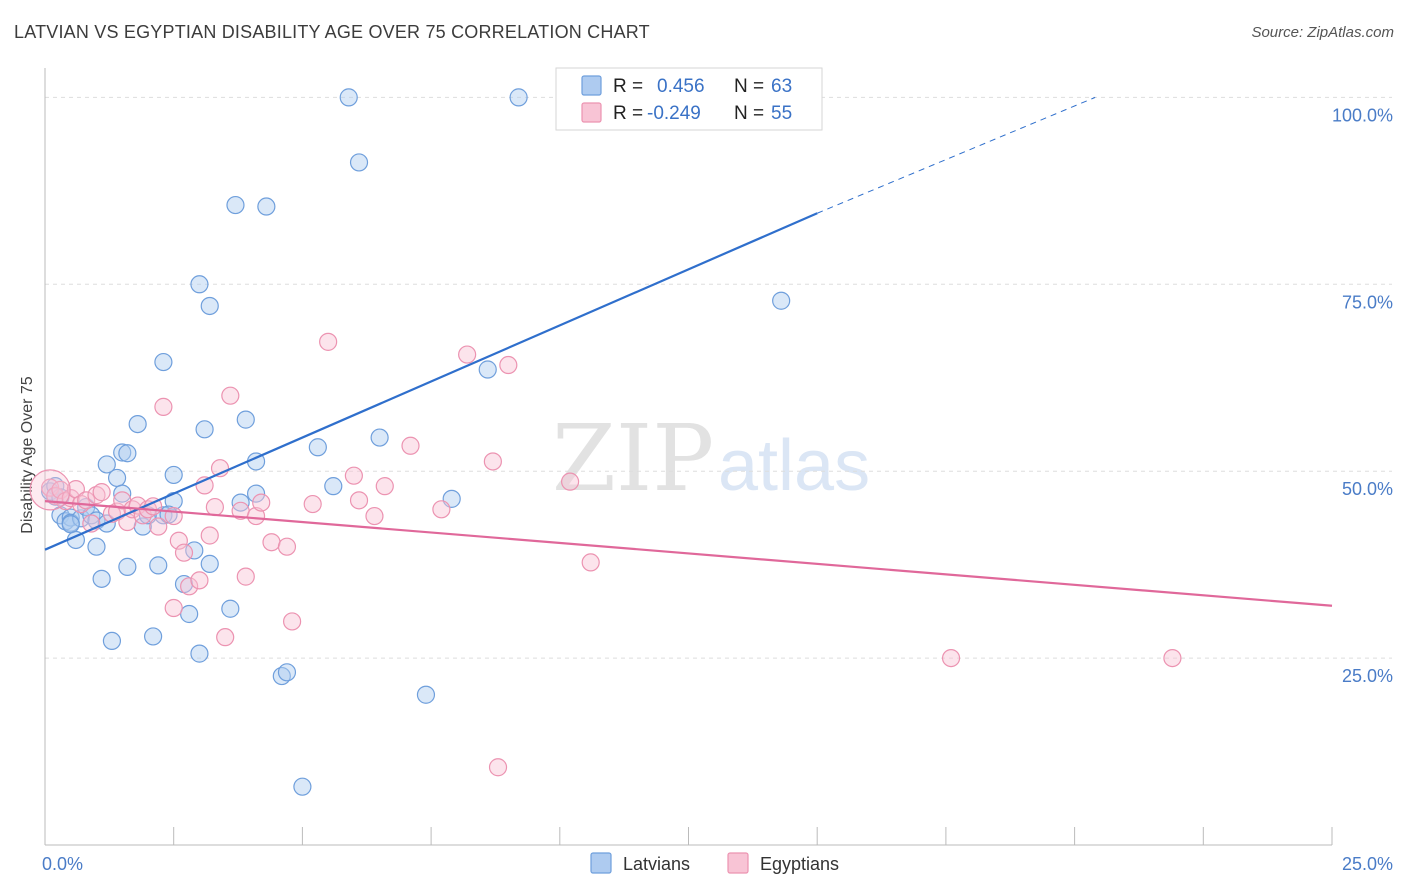 This screenshot has width=1406, height=892. Describe the element at coordinates (628, 86) in the screenshot. I see `legend-r-label-latvians: R =` at that location.